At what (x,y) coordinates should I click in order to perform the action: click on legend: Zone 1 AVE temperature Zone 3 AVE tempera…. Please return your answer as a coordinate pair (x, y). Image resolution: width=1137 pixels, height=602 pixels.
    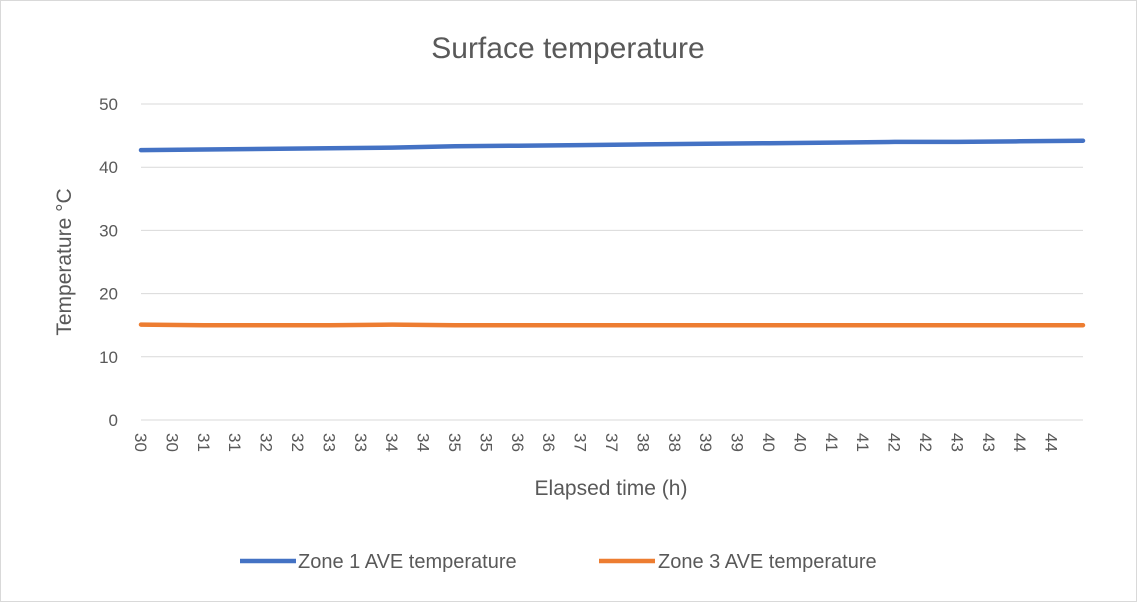
    Looking at the image, I should click on (558, 562).